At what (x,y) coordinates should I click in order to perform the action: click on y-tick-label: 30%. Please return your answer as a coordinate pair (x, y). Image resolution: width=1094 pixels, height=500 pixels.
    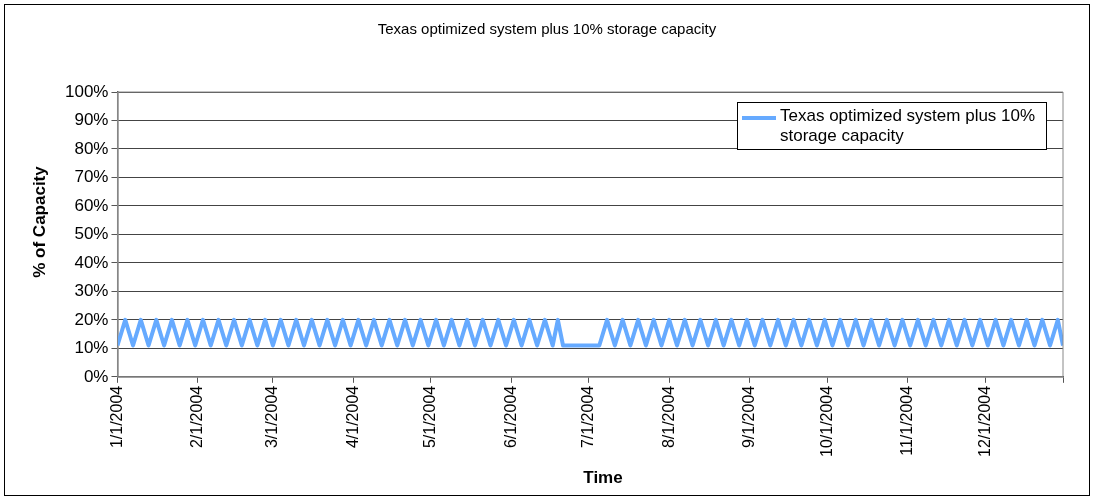
    Looking at the image, I should click on (91, 291).